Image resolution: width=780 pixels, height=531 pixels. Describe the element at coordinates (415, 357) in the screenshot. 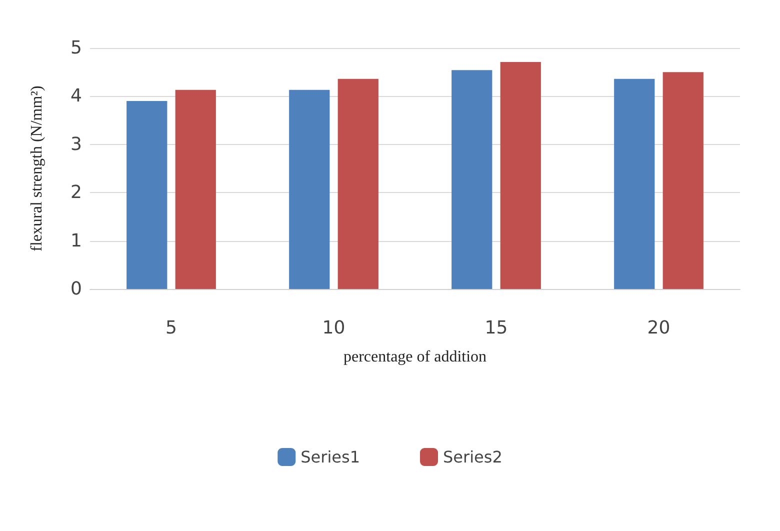

I see `x-axis-title: percentage of addition` at that location.